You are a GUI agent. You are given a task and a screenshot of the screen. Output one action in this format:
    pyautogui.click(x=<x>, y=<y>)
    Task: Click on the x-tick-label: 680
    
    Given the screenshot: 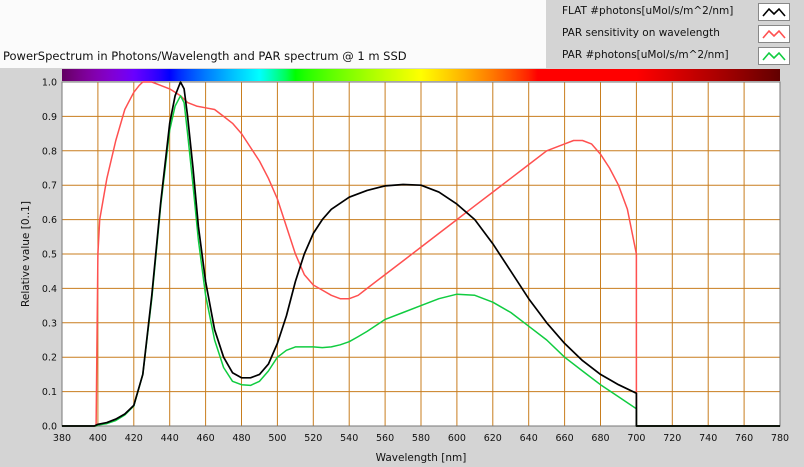 What is the action you would take?
    pyautogui.click(x=600, y=438)
    